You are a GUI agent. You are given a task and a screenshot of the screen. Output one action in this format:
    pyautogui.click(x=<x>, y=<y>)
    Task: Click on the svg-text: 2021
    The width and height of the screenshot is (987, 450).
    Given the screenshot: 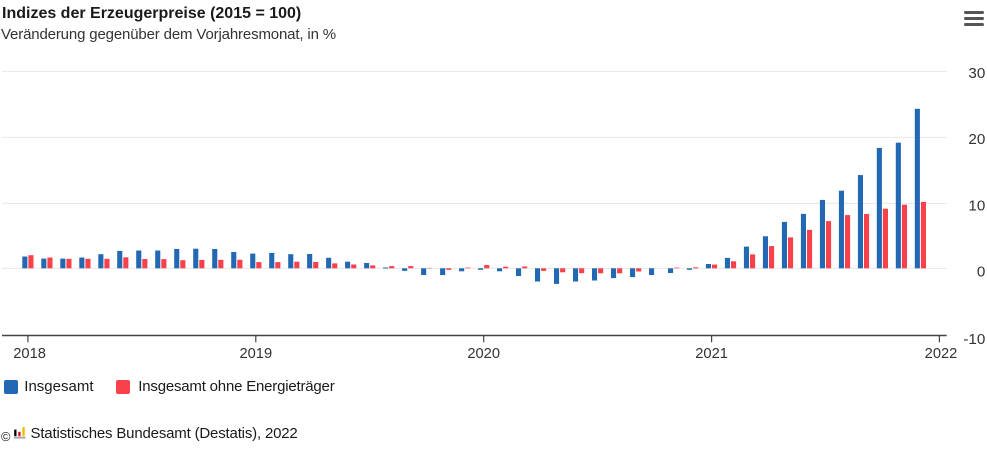 What is the action you would take?
    pyautogui.click(x=711, y=354)
    